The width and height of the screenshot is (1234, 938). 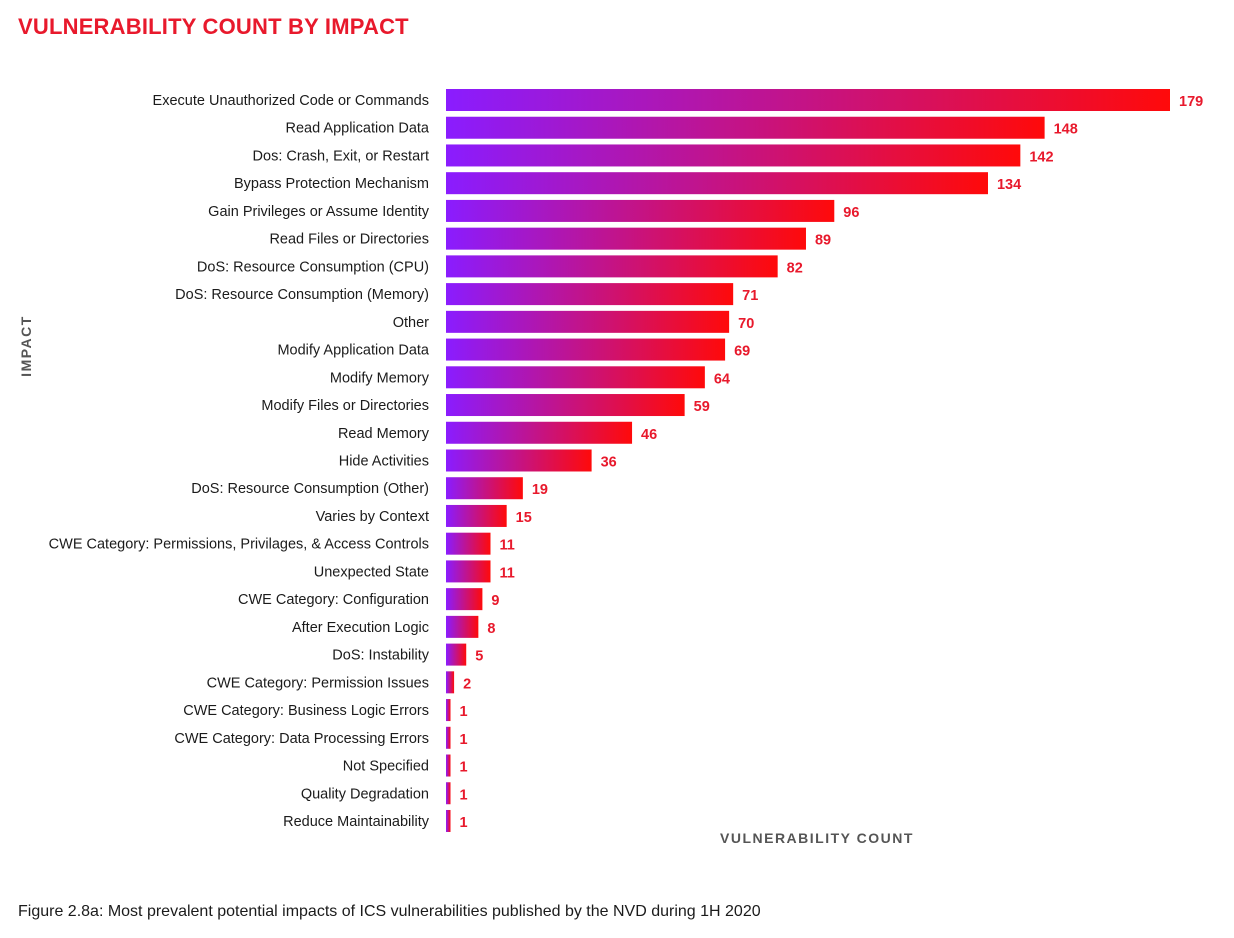 I want to click on value-label: 71, so click(x=750, y=296).